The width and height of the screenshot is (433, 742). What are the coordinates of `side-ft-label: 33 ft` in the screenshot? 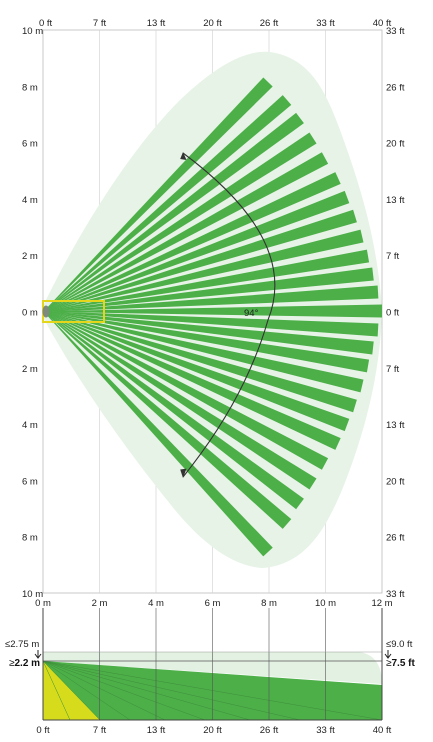 It's located at (325, 730).